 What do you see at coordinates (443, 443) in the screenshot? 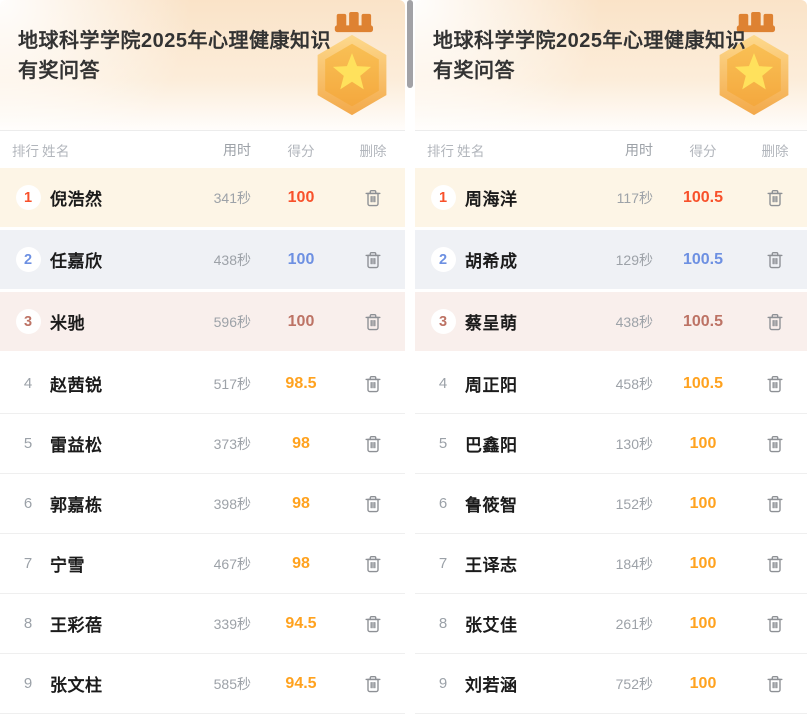
I see `rank-number: 5` at bounding box center [443, 443].